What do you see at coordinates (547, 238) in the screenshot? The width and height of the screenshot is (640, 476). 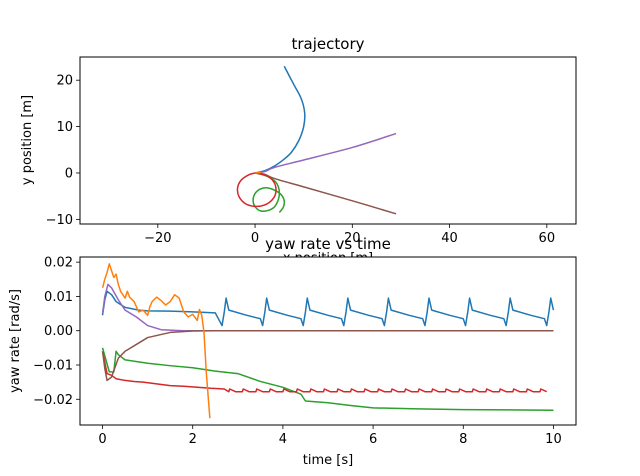 I see `trajectory-x-tick-label: 60` at bounding box center [547, 238].